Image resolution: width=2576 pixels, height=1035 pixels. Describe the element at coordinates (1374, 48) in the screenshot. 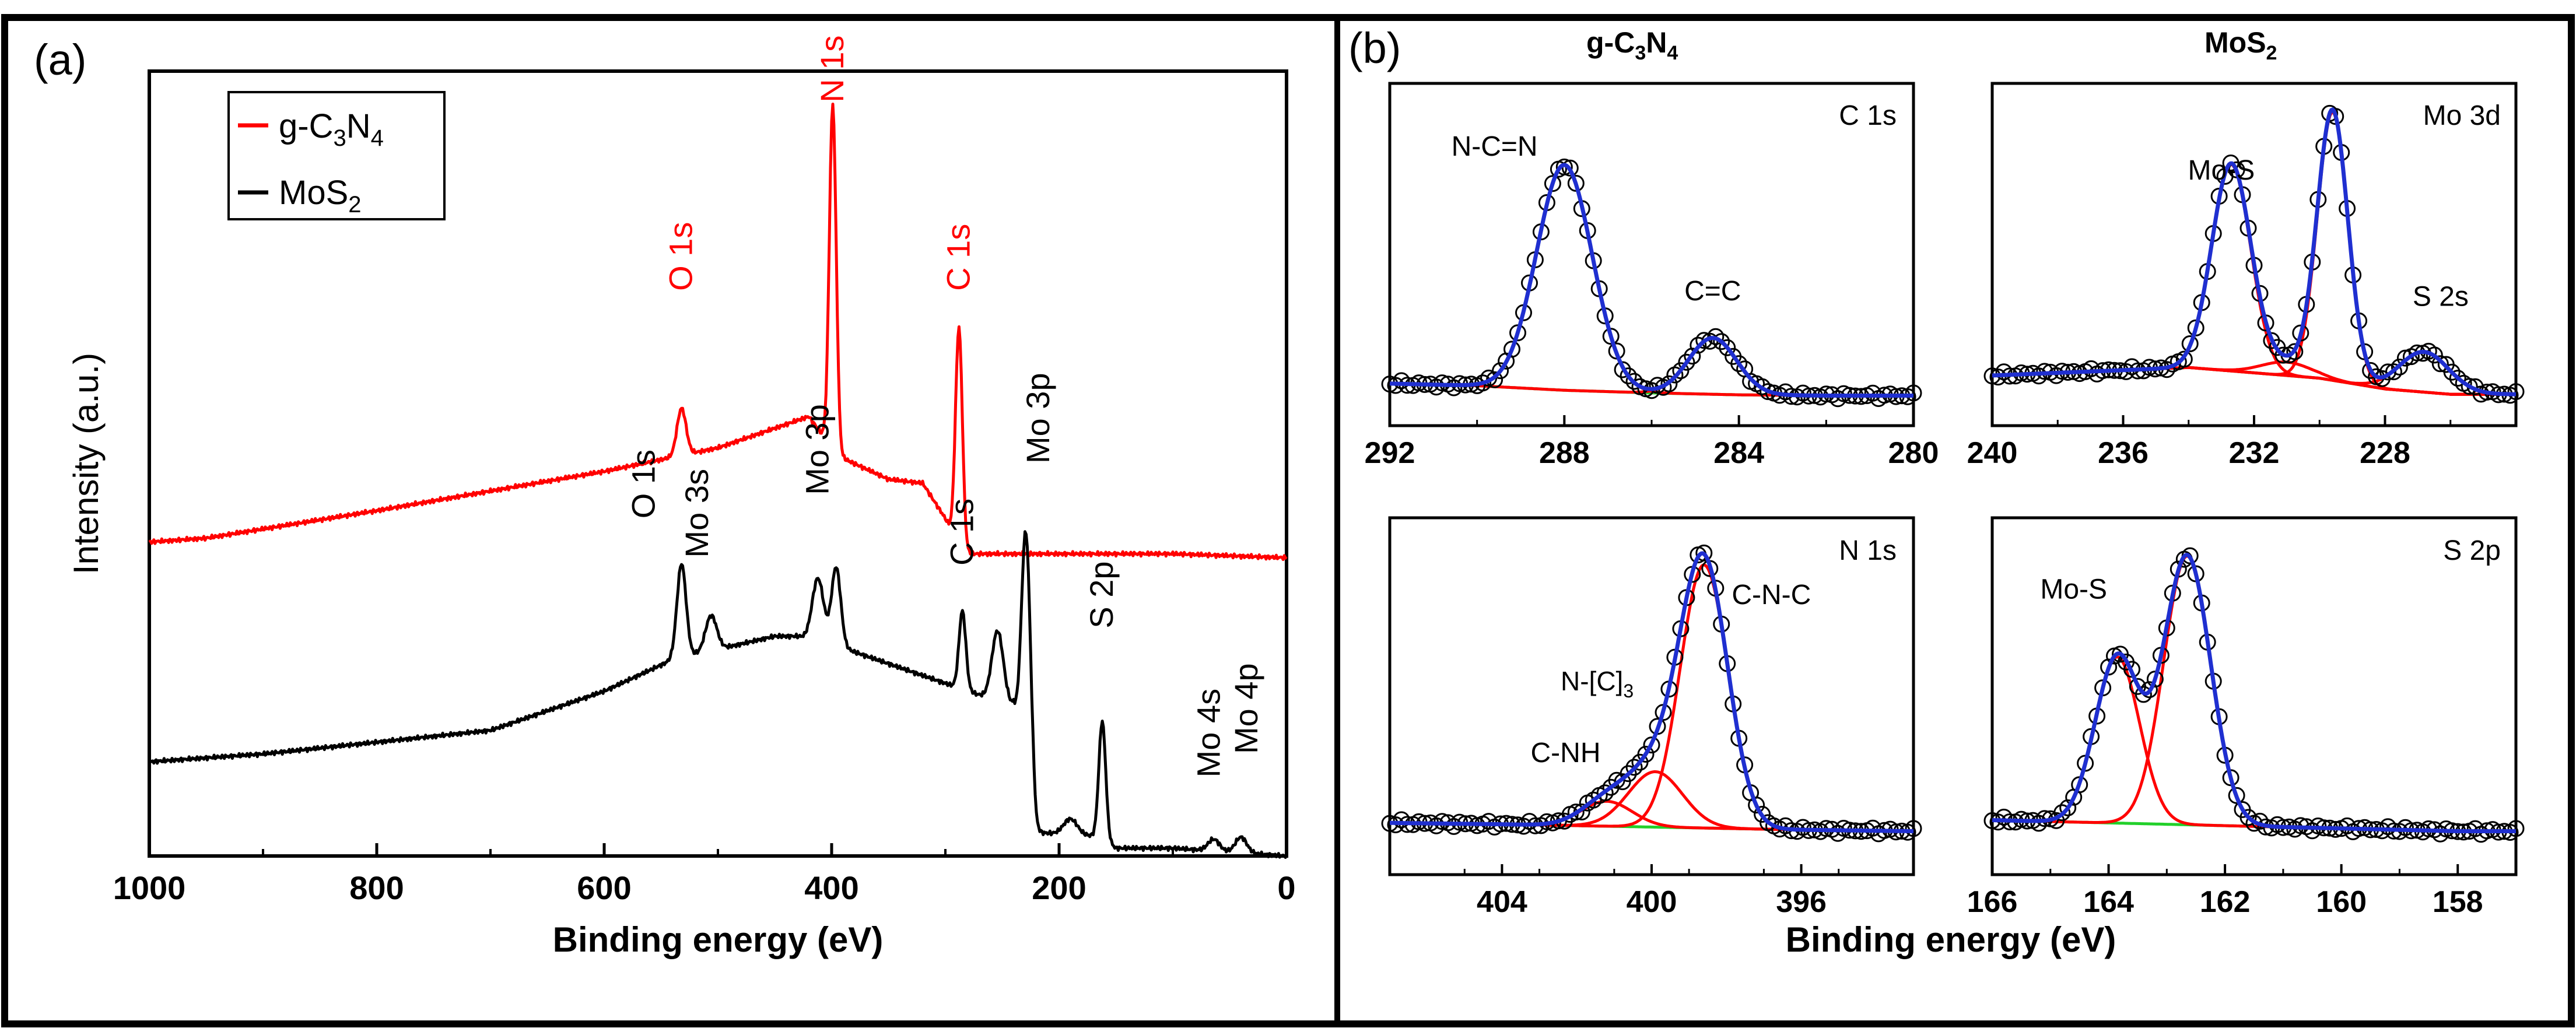

I see `panel-b-label: (b)` at that location.